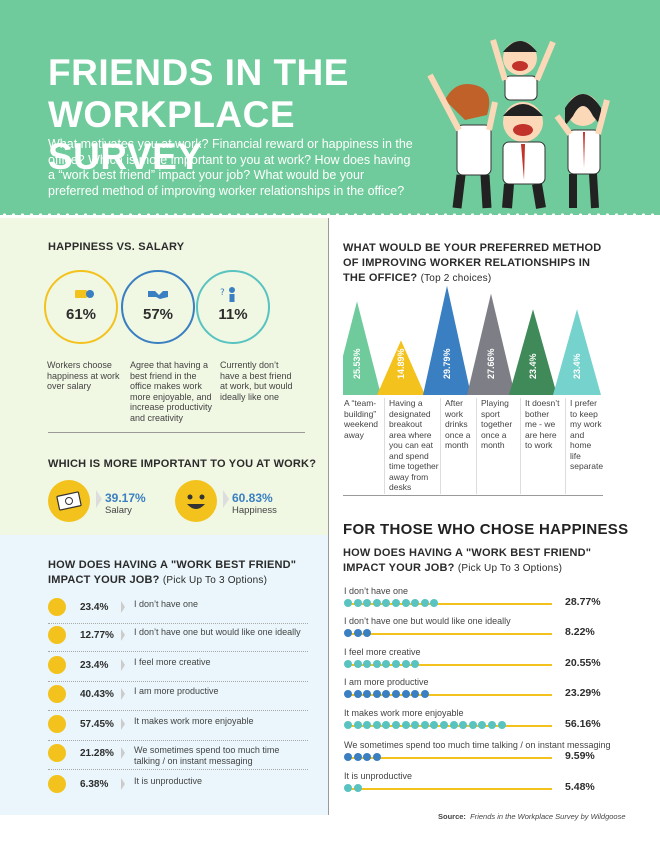 The width and height of the screenshot is (660, 860). I want to click on happiness-row-label: It is unproductive, so click(378, 776).